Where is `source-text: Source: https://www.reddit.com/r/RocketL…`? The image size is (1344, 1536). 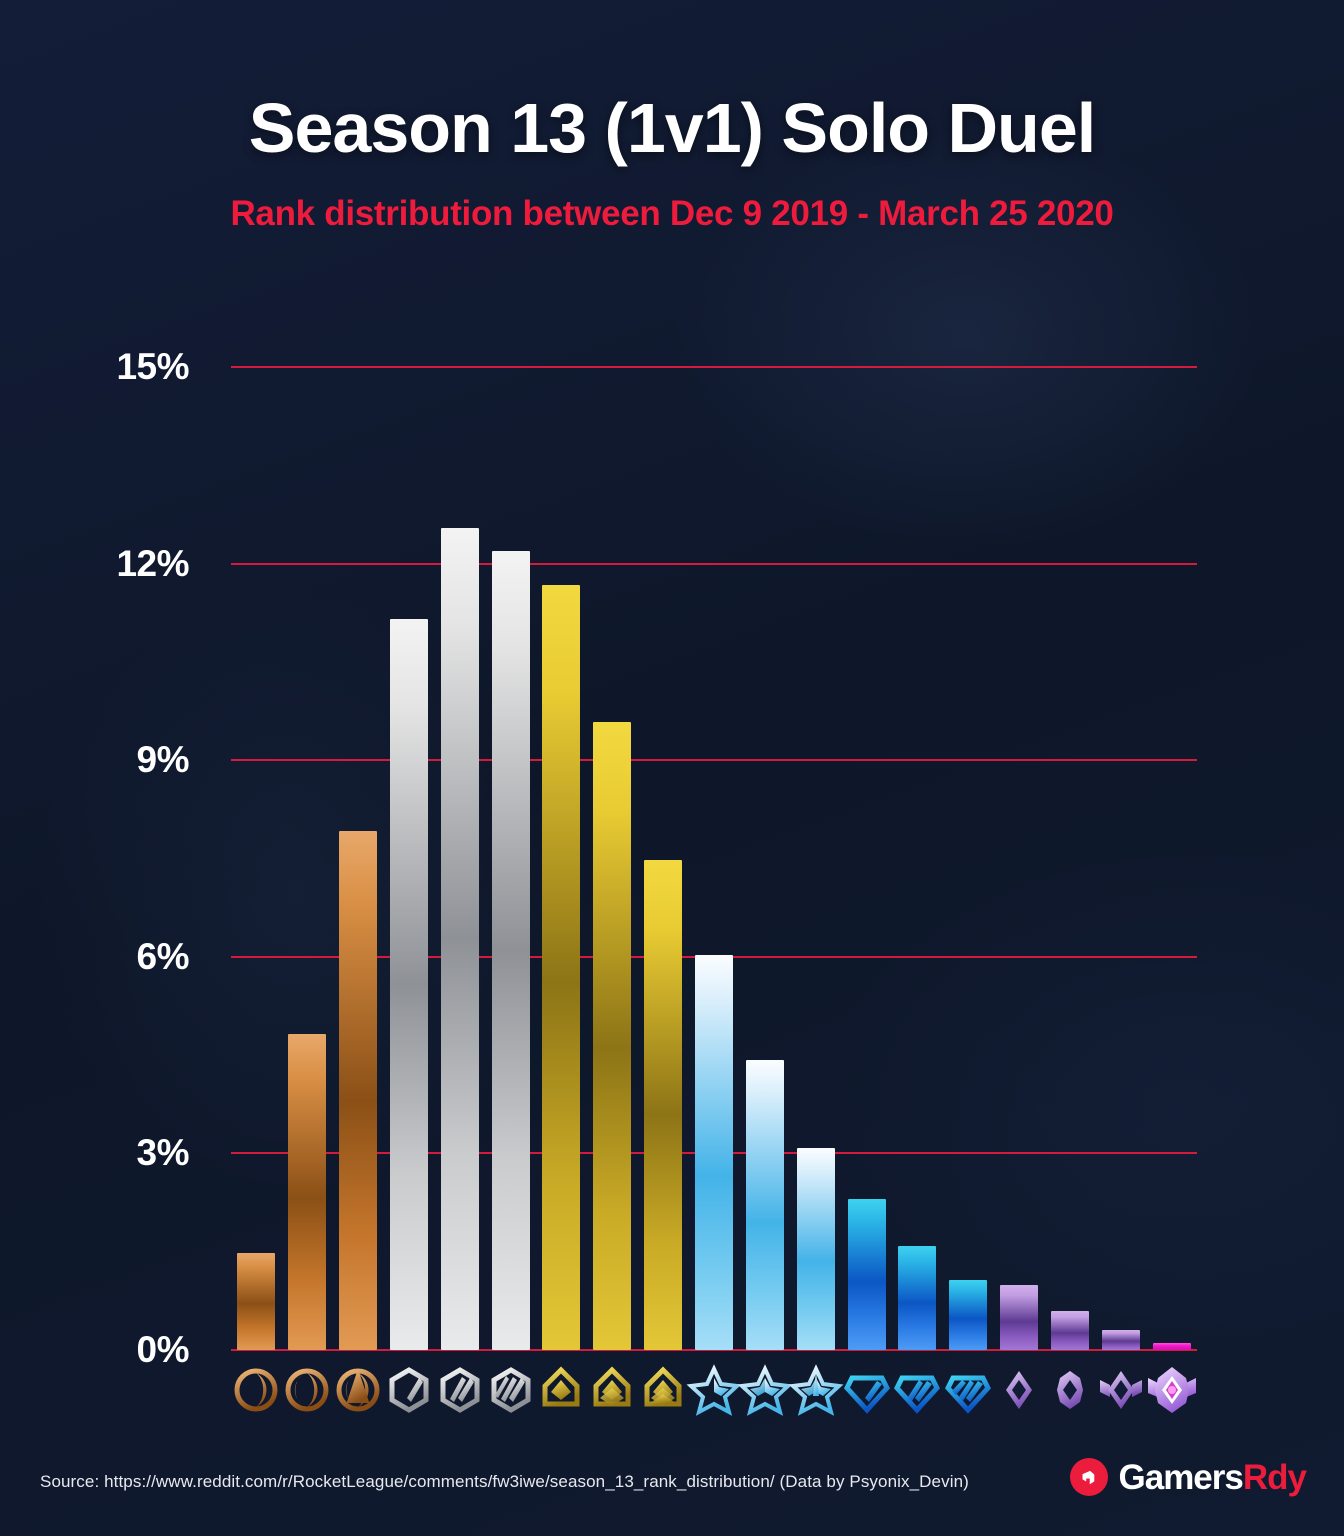 source-text: Source: https://www.reddit.com/r/RocketL… is located at coordinates (504, 1481).